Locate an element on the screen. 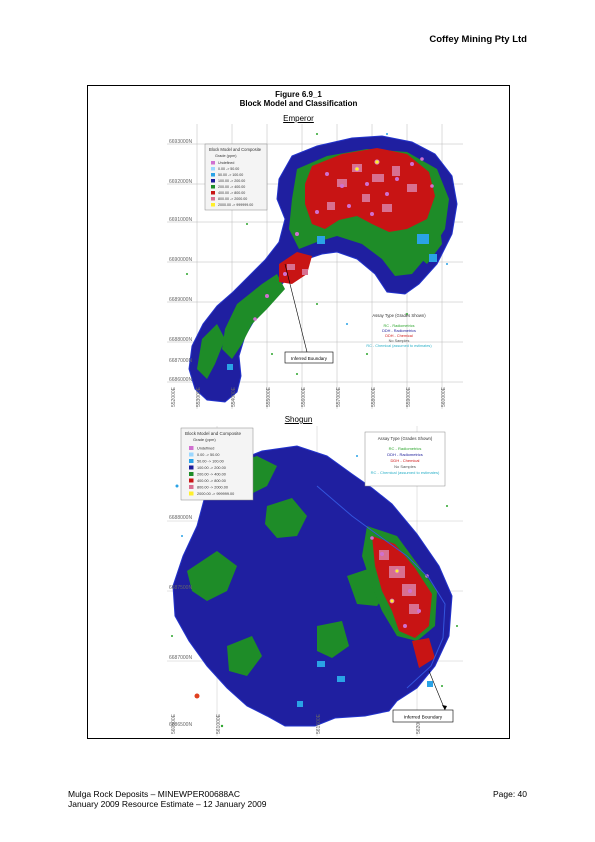 The height and width of the screenshot is (842, 595). easting-label: 560000E is located at coordinates (444, 396).